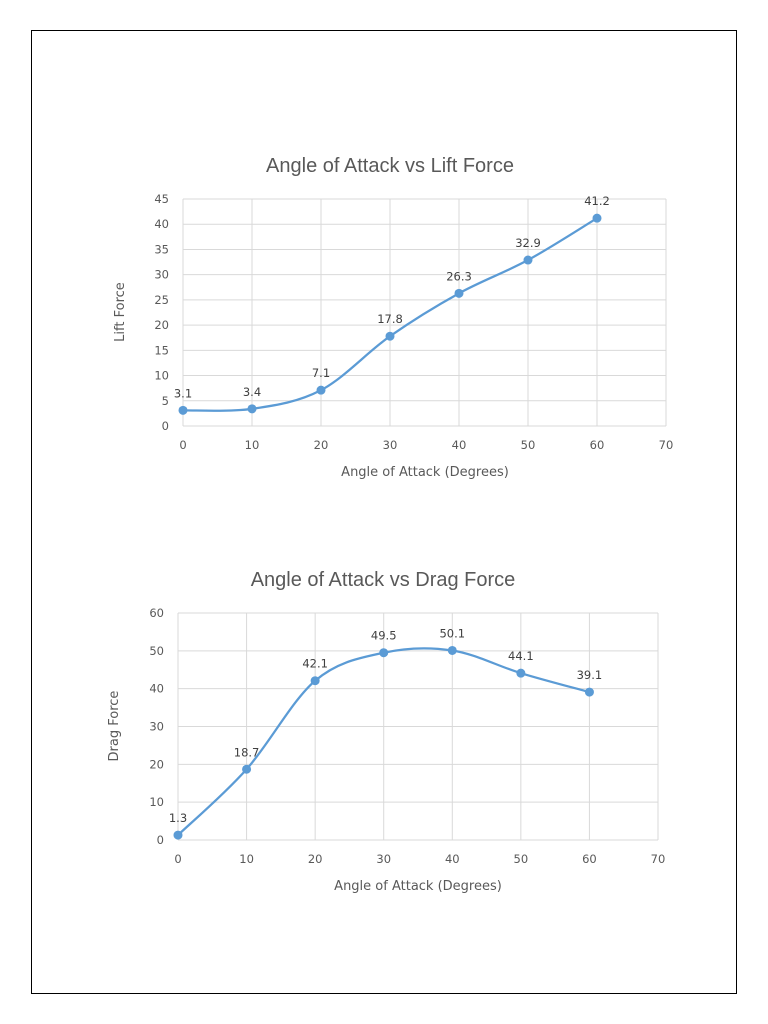 The height and width of the screenshot is (1024, 768). What do you see at coordinates (161, 376) in the screenshot?
I see `lift-y-tick-label: 10` at bounding box center [161, 376].